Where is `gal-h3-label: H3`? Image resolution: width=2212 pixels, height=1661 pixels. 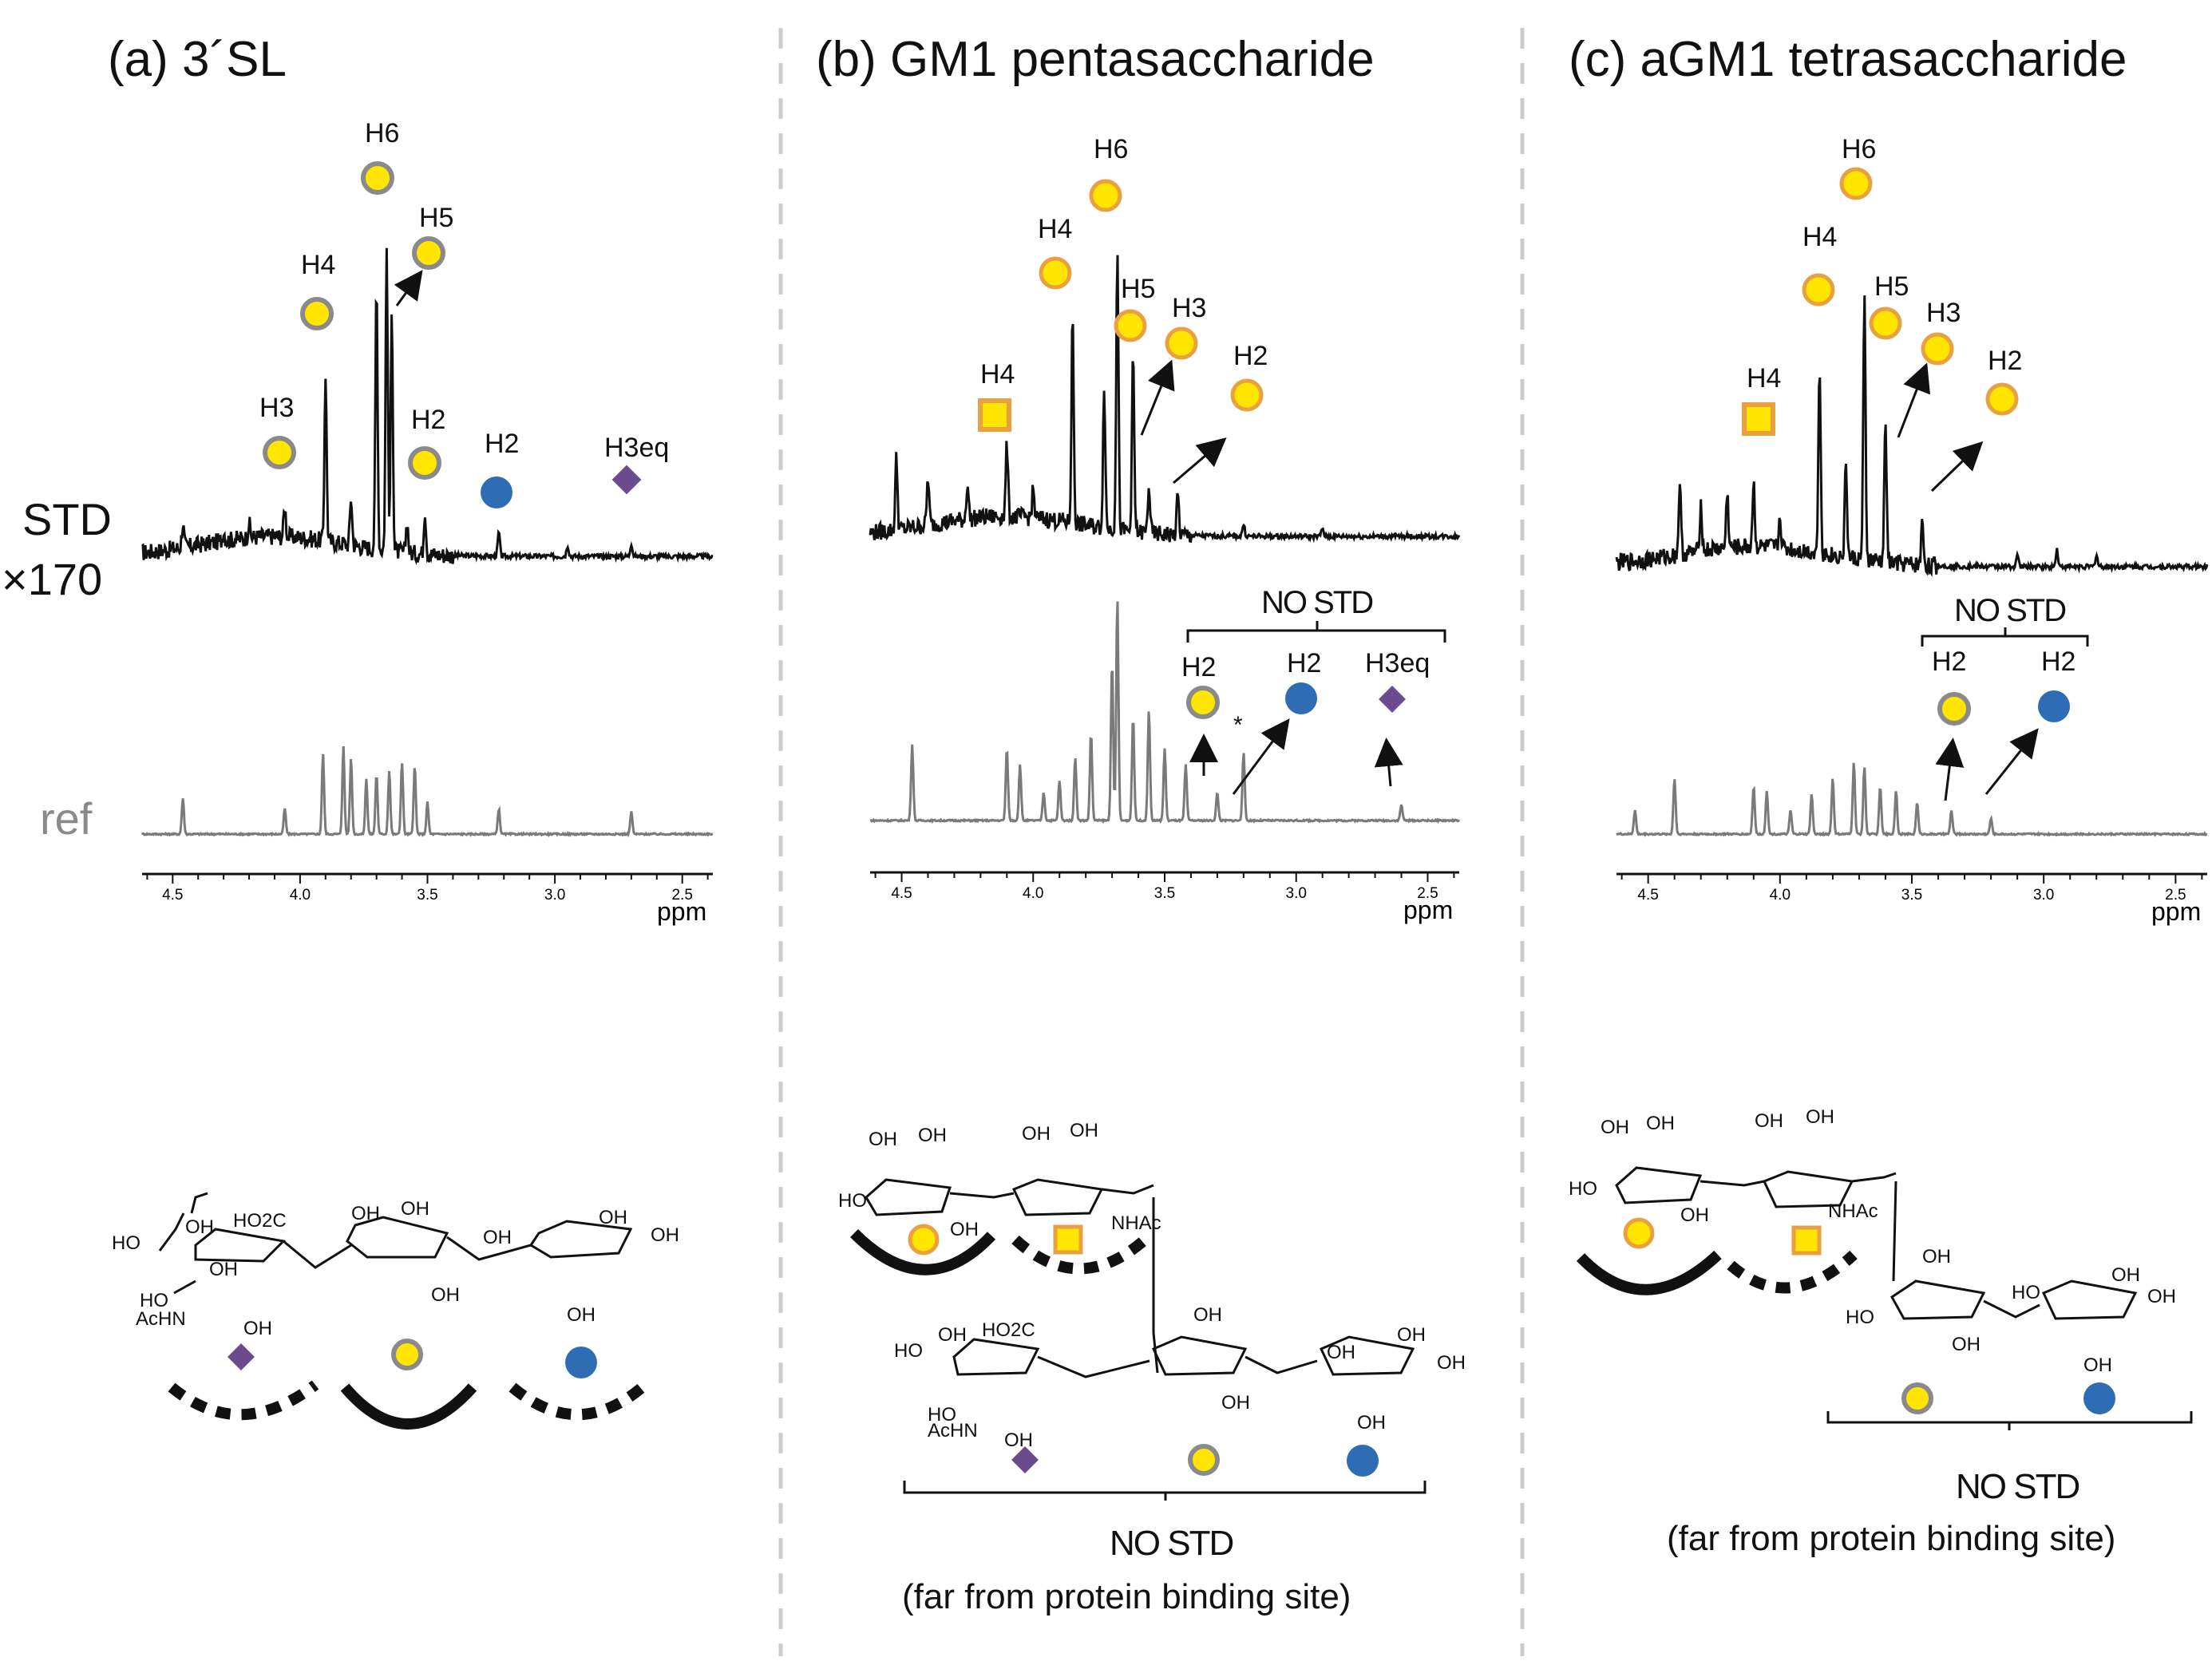 gal-h3-label: H3 is located at coordinates (276, 408).